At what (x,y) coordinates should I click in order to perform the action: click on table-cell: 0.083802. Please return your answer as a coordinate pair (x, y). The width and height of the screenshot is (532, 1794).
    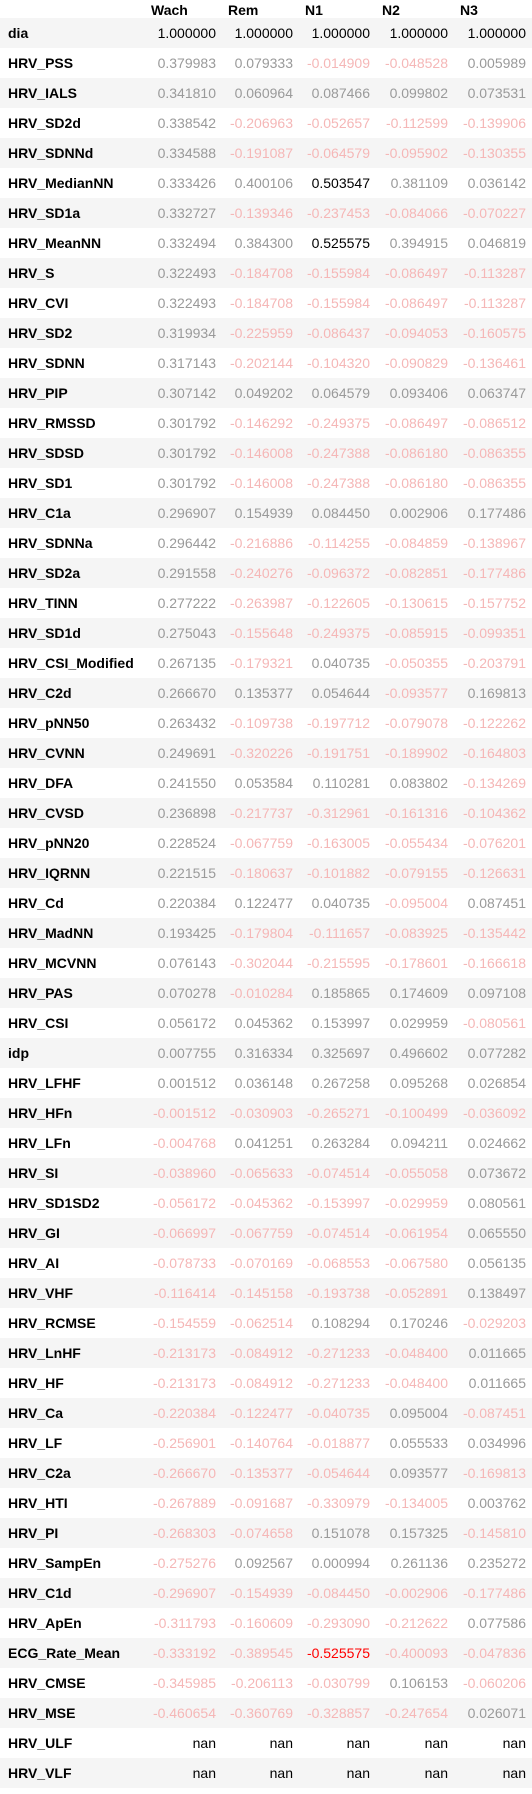
    Looking at the image, I should click on (418, 783).